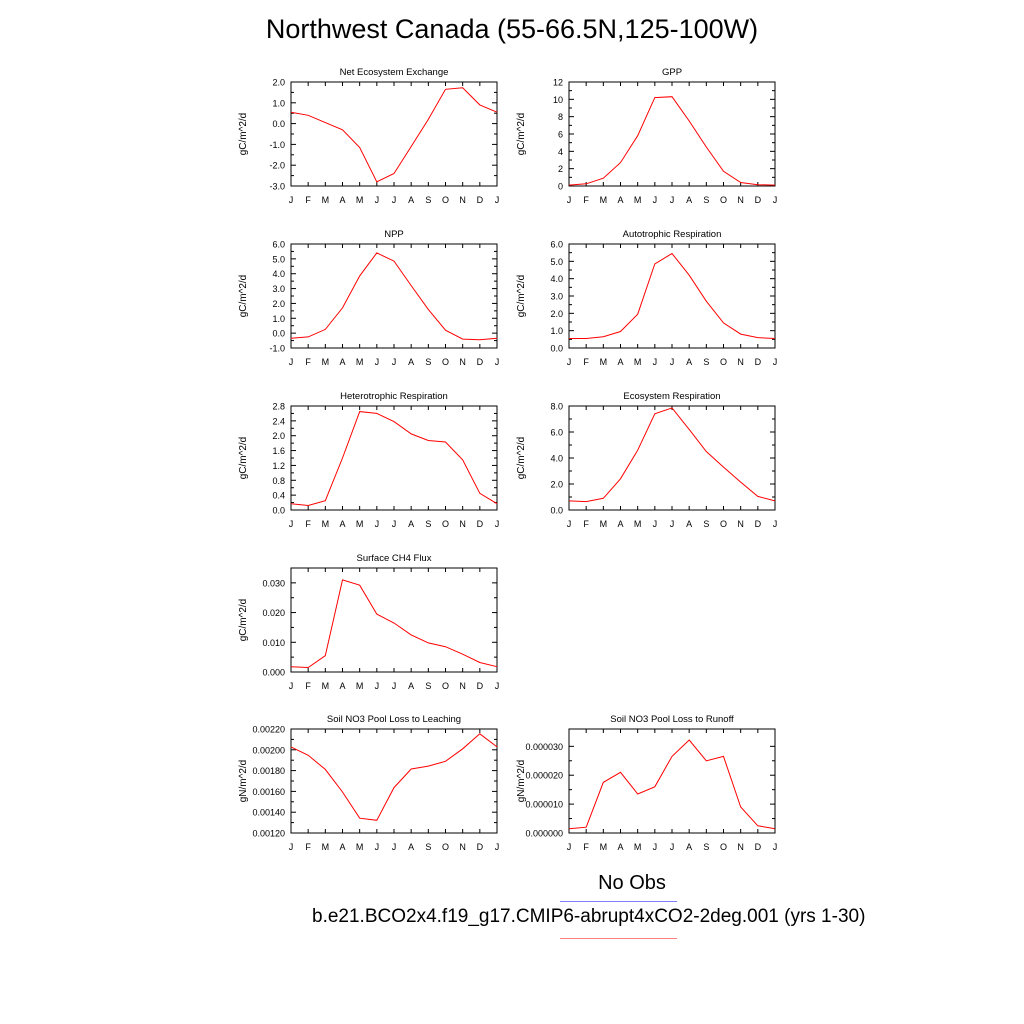 This screenshot has width=1024, height=1024. Describe the element at coordinates (544, 776) in the screenshot. I see `y-tick-label: 0.000020` at that location.